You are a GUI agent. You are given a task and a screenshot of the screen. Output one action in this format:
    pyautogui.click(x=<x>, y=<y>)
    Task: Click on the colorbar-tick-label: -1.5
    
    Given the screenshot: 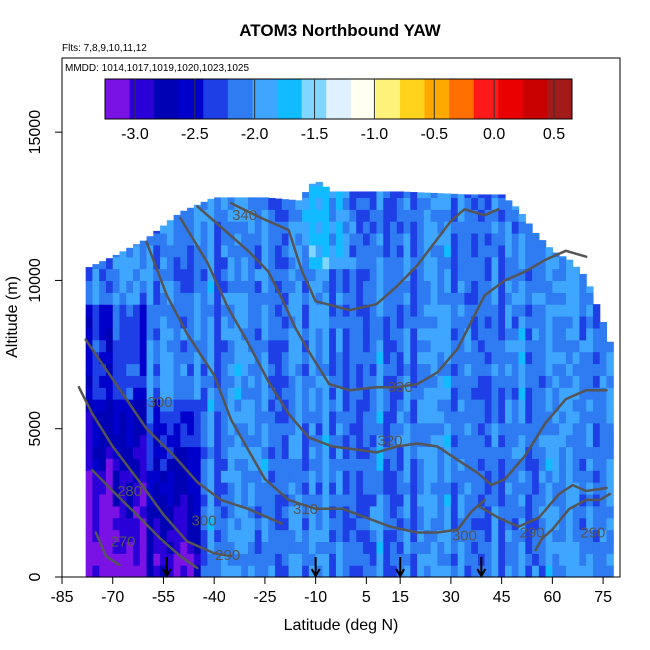 What is the action you would take?
    pyautogui.click(x=315, y=134)
    